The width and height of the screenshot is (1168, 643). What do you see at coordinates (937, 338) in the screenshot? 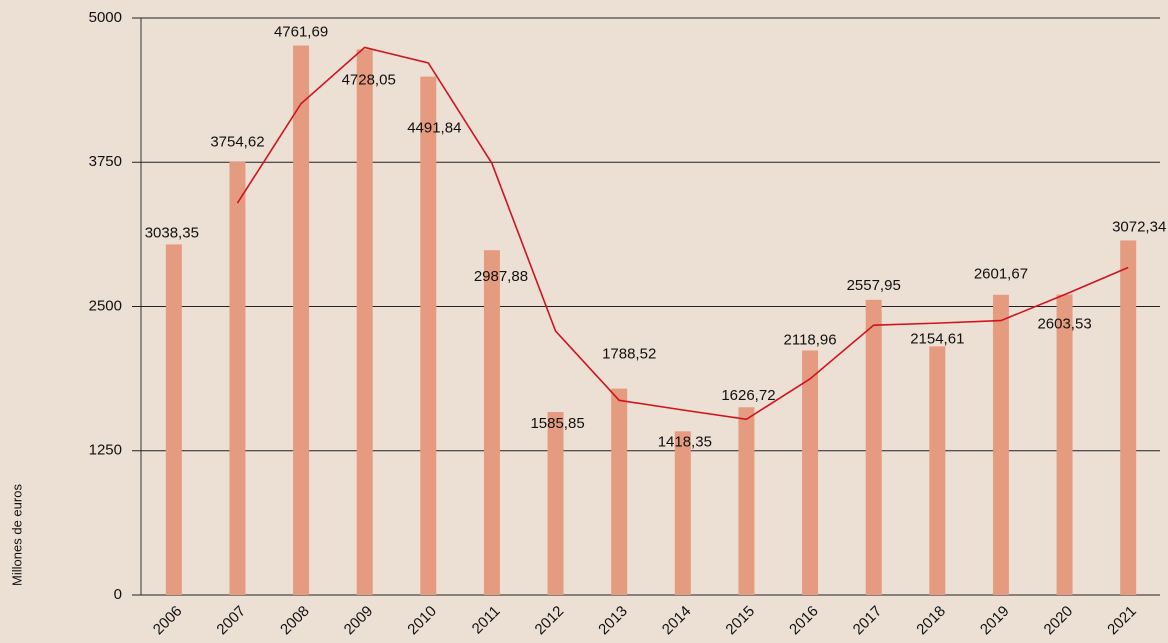
I see `data-label: 2154,61` at bounding box center [937, 338].